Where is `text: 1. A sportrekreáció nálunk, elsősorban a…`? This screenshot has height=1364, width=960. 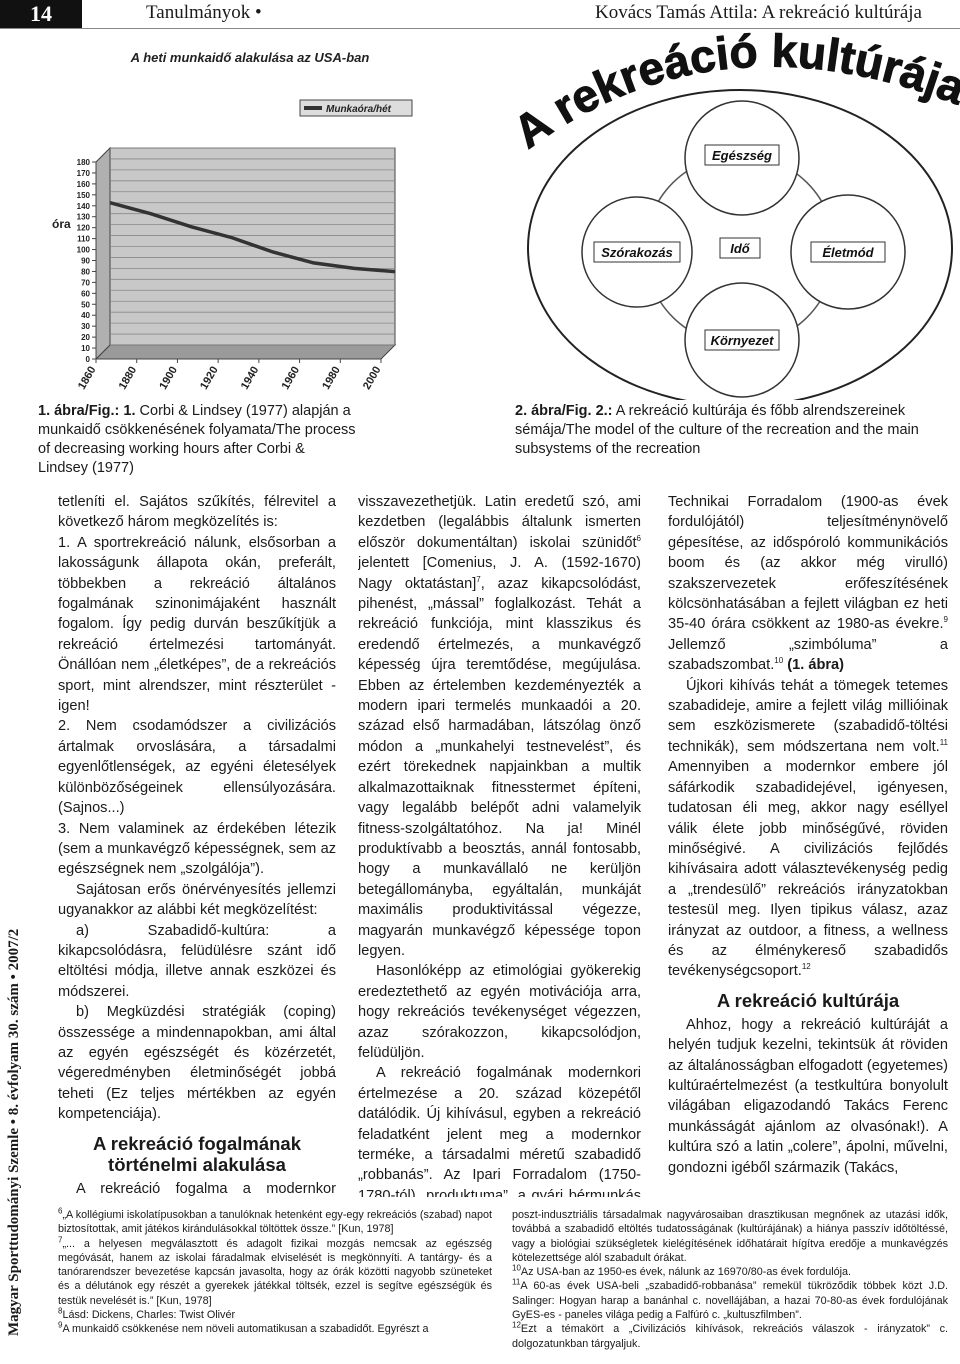 text: 1. A sportrekreáció nálunk, elsősorban a… is located at coordinates (197, 624).